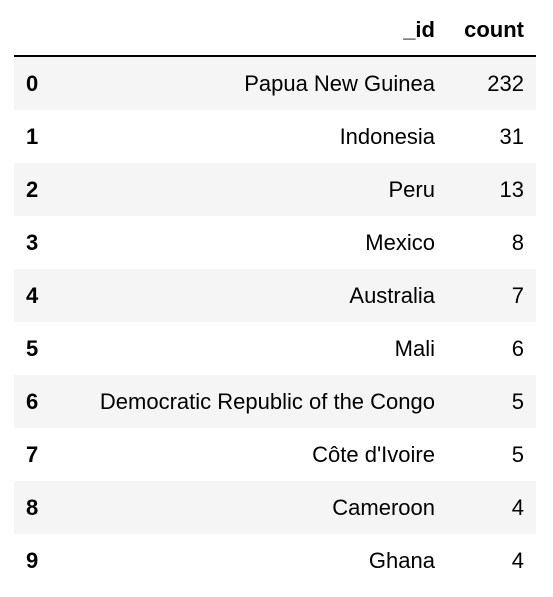  Describe the element at coordinates (517, 295) in the screenshot. I see `count-cell: 7` at that location.